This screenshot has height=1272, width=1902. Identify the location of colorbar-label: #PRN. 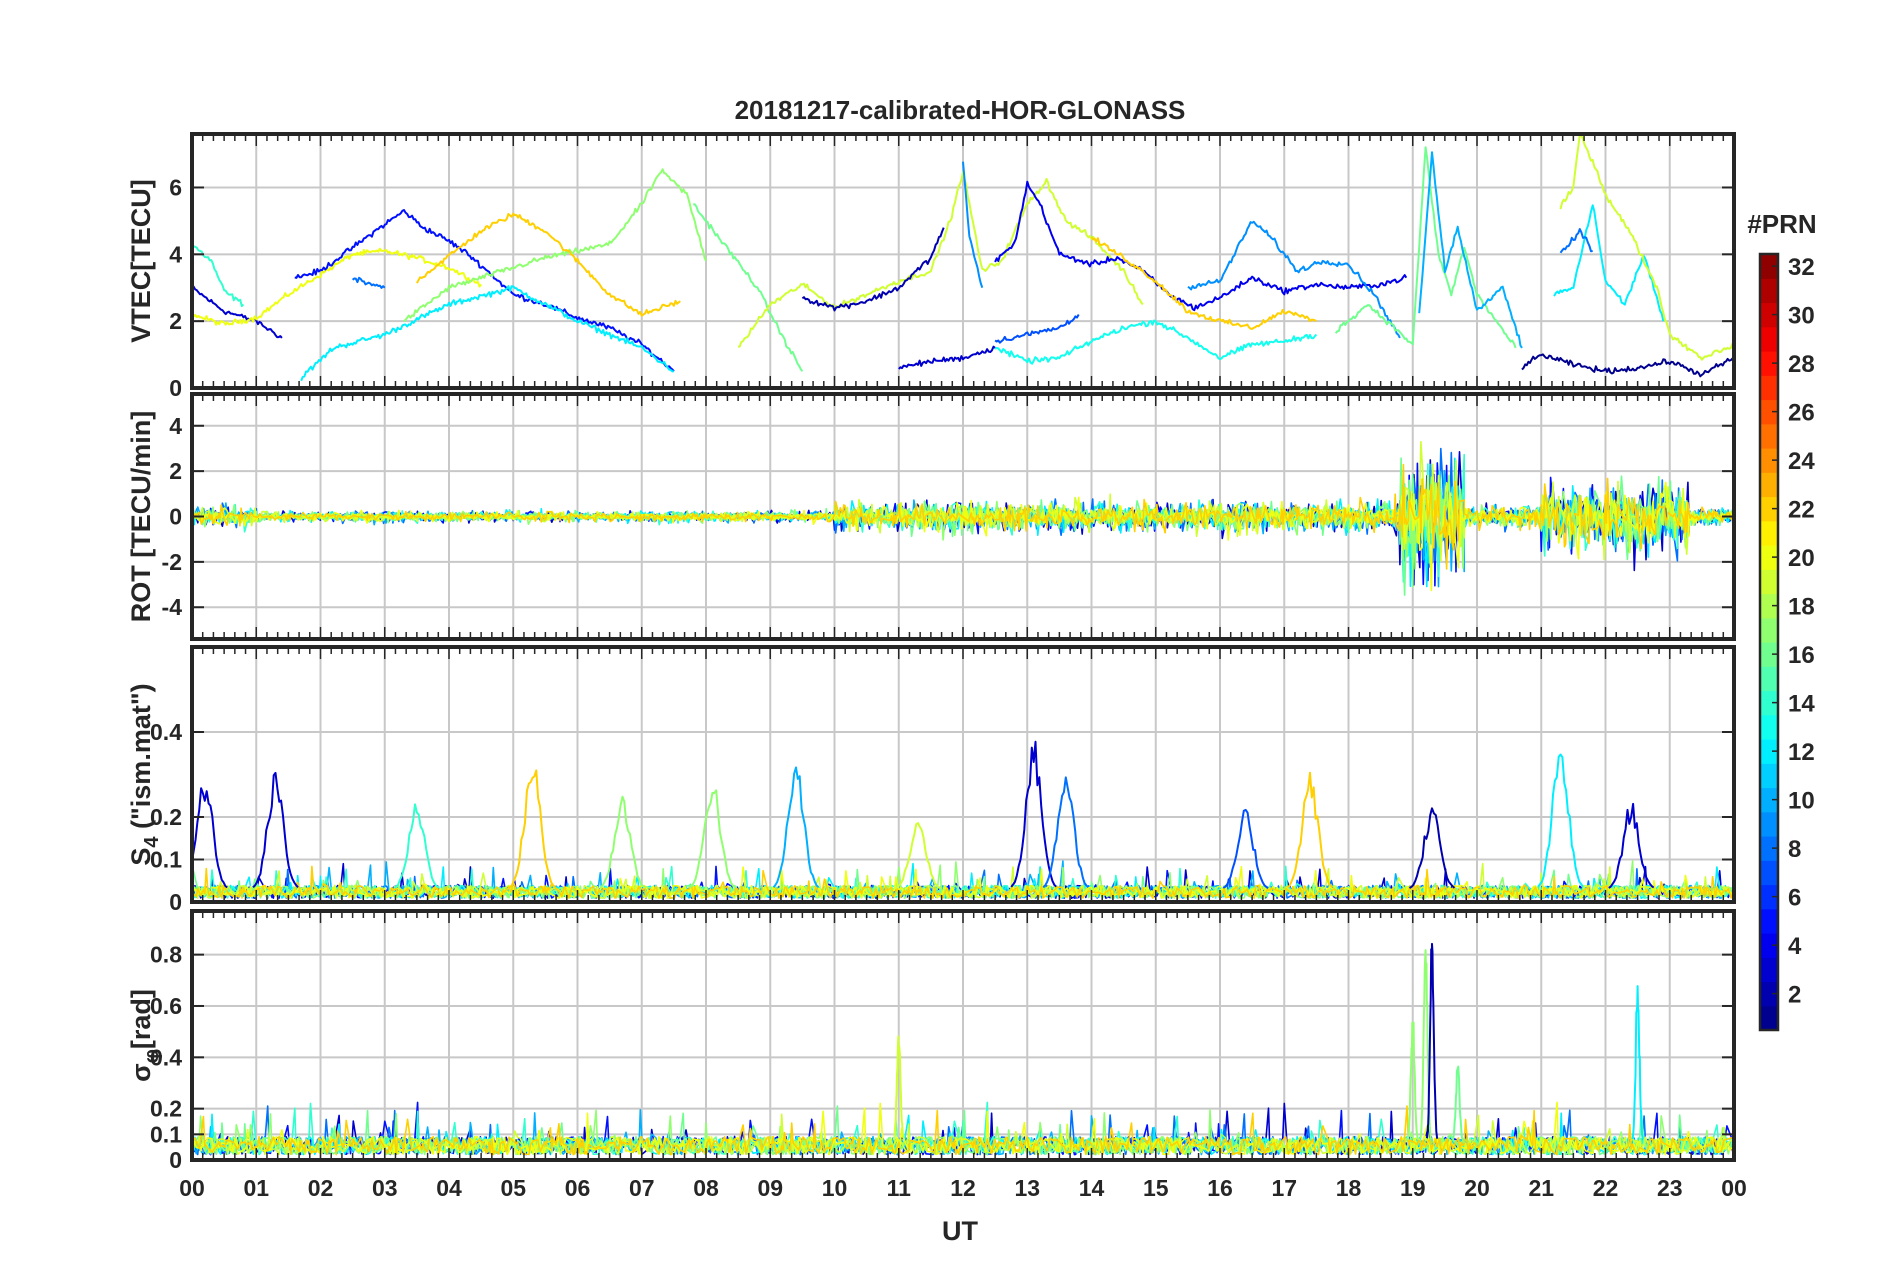
(1781, 224).